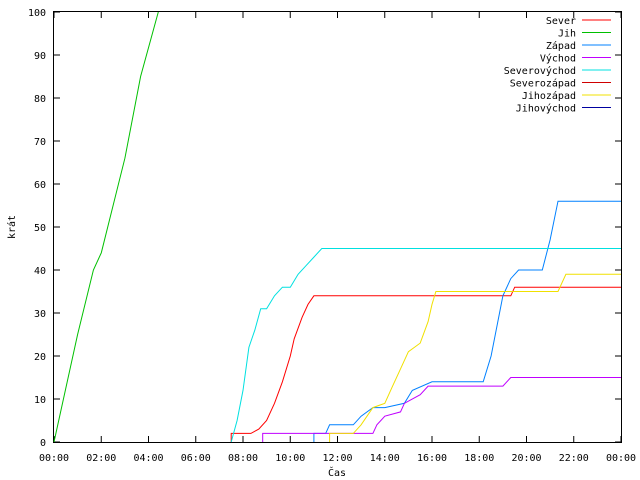 The image size is (640, 480). What do you see at coordinates (243, 458) in the screenshot?
I see `x-tick-label: 08:00` at bounding box center [243, 458].